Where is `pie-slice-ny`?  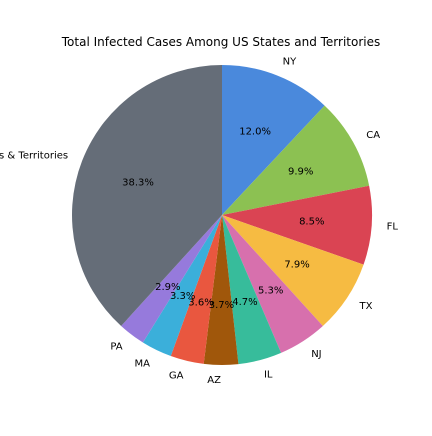 pie-slice-ny is located at coordinates (273, 140).